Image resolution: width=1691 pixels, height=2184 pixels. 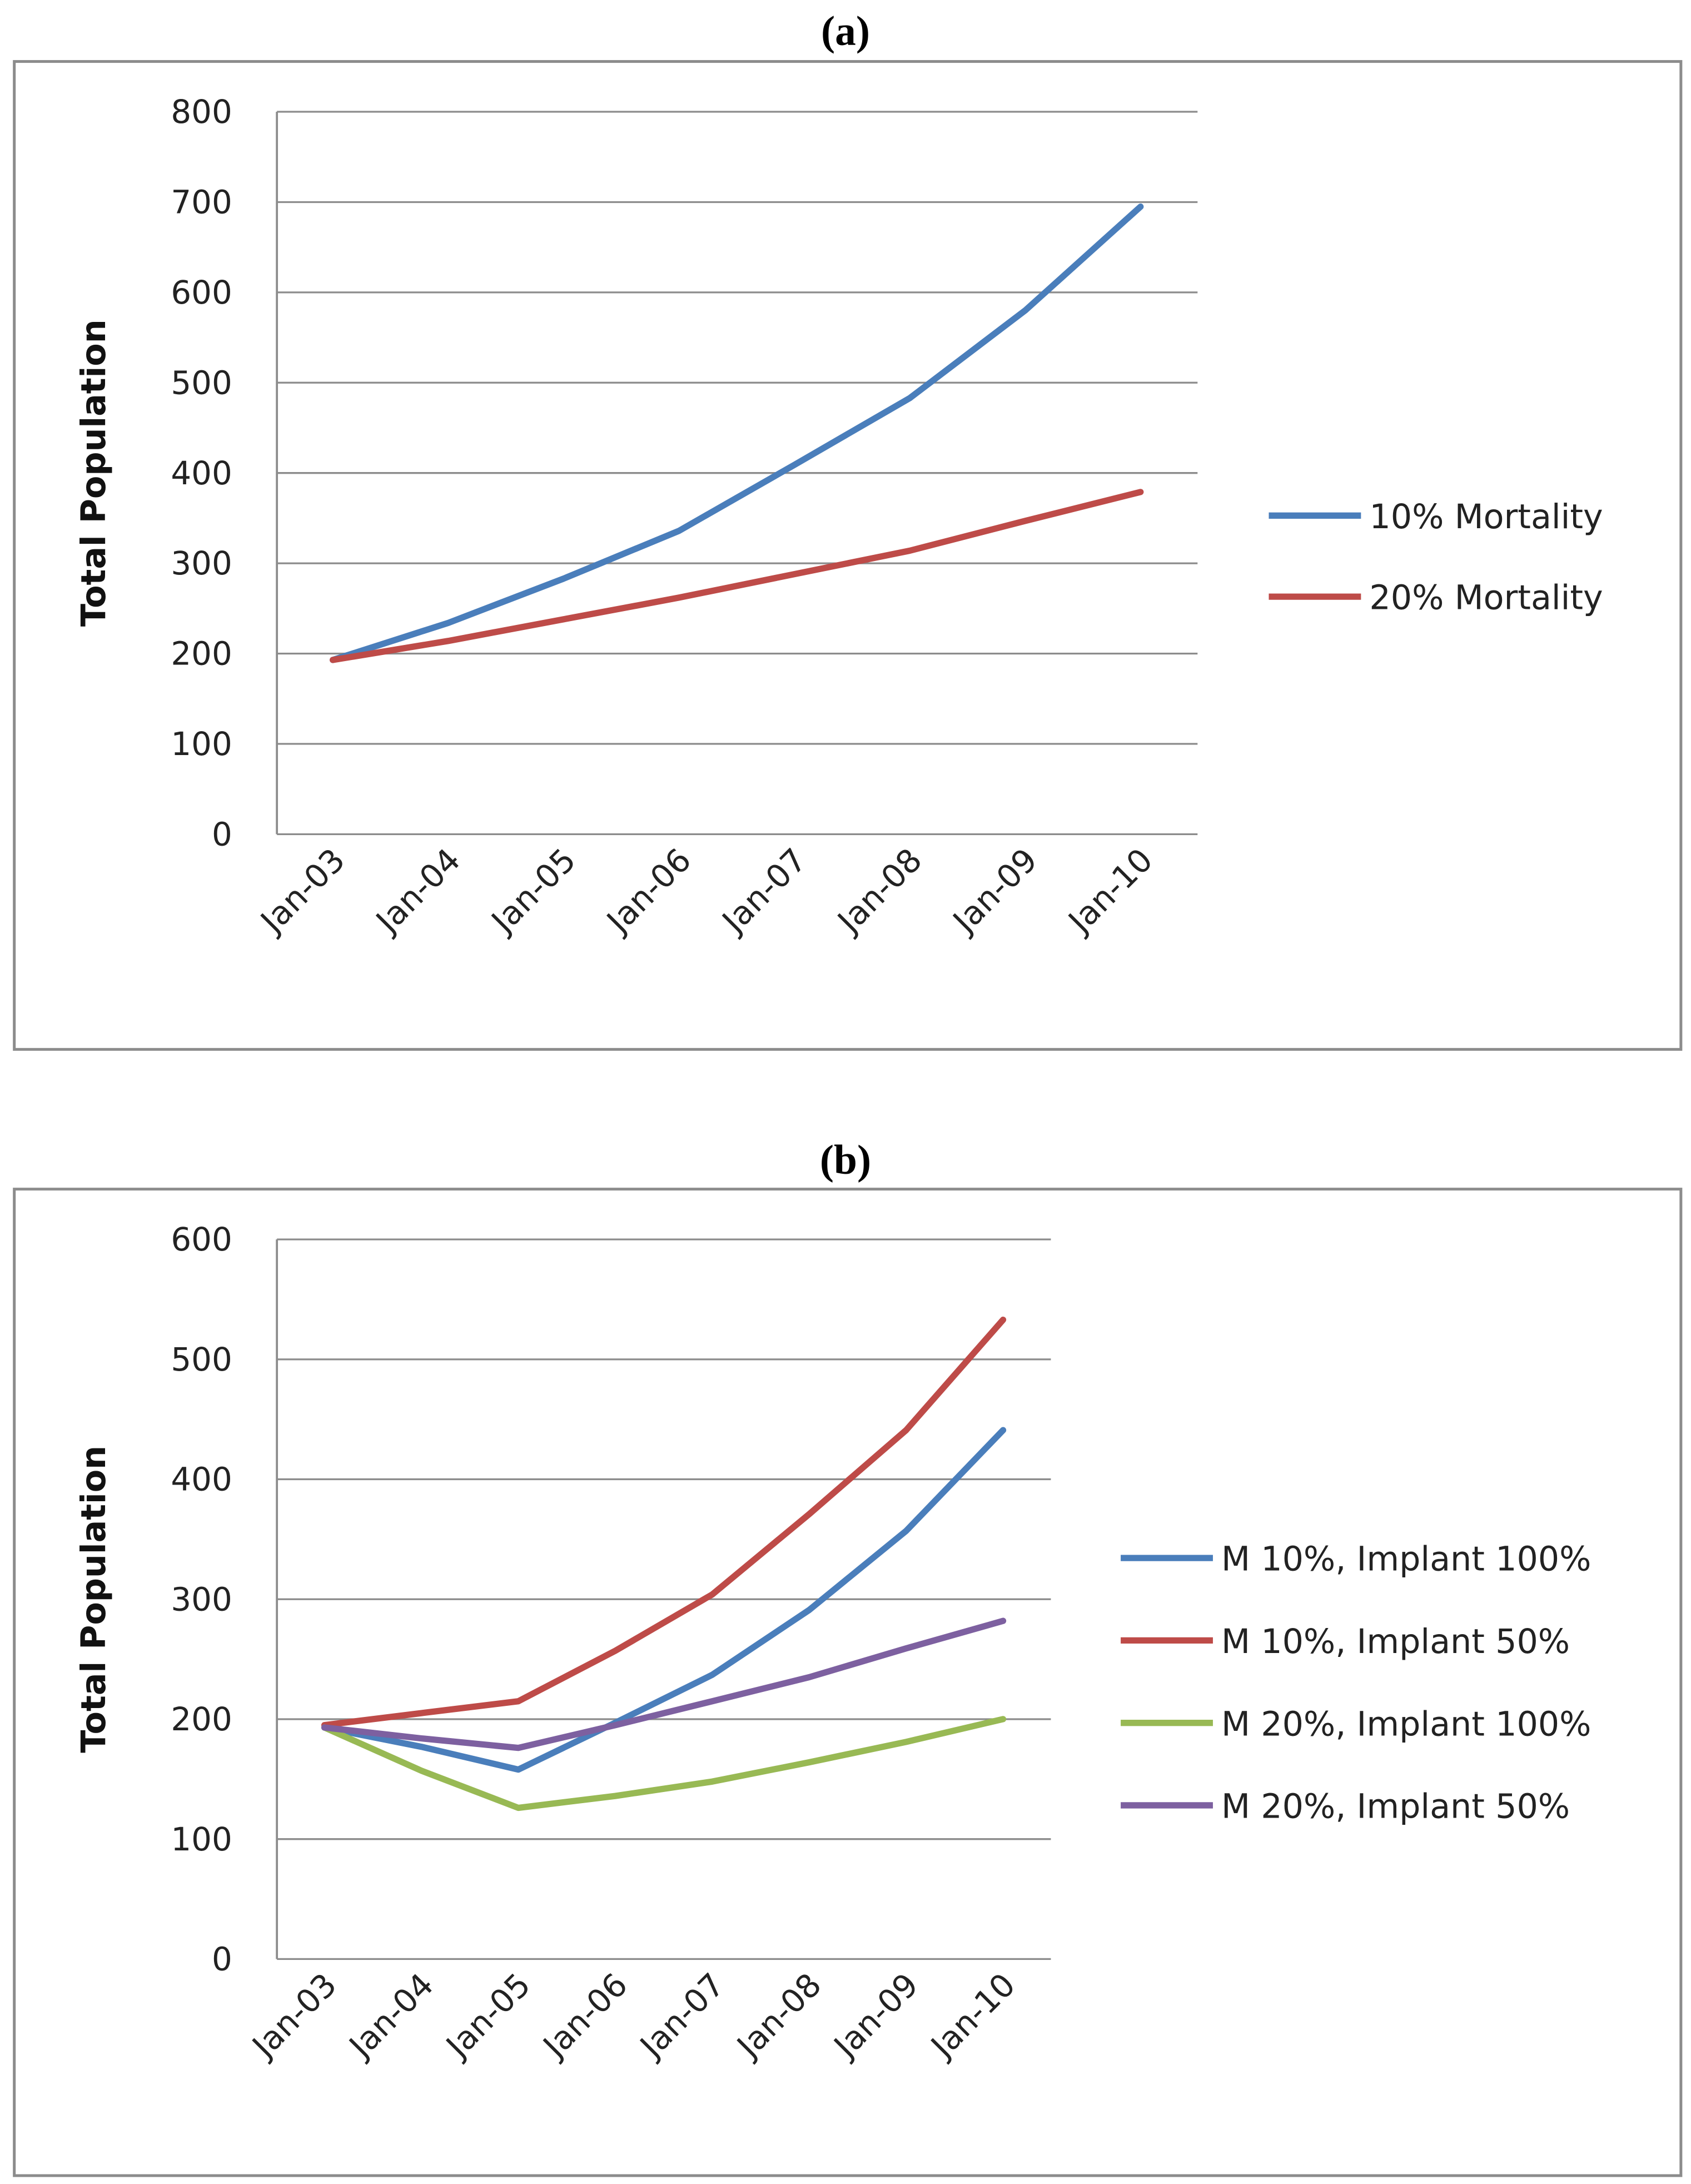 What do you see at coordinates (1486, 598) in the screenshot?
I see `legend-label: 20% Mortality` at bounding box center [1486, 598].